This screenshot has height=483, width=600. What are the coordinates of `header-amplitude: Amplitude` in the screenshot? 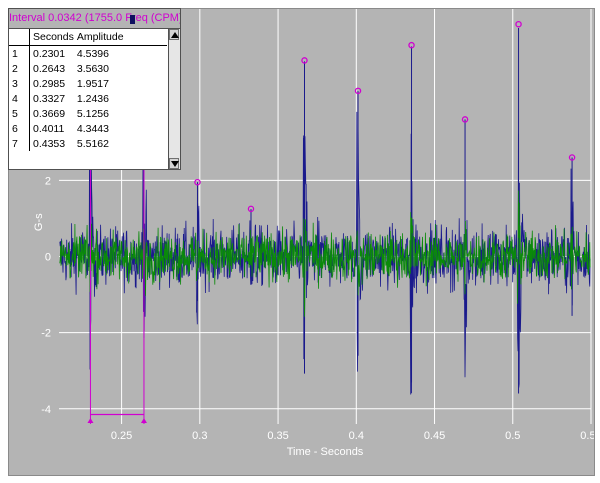 It's located at (120, 37).